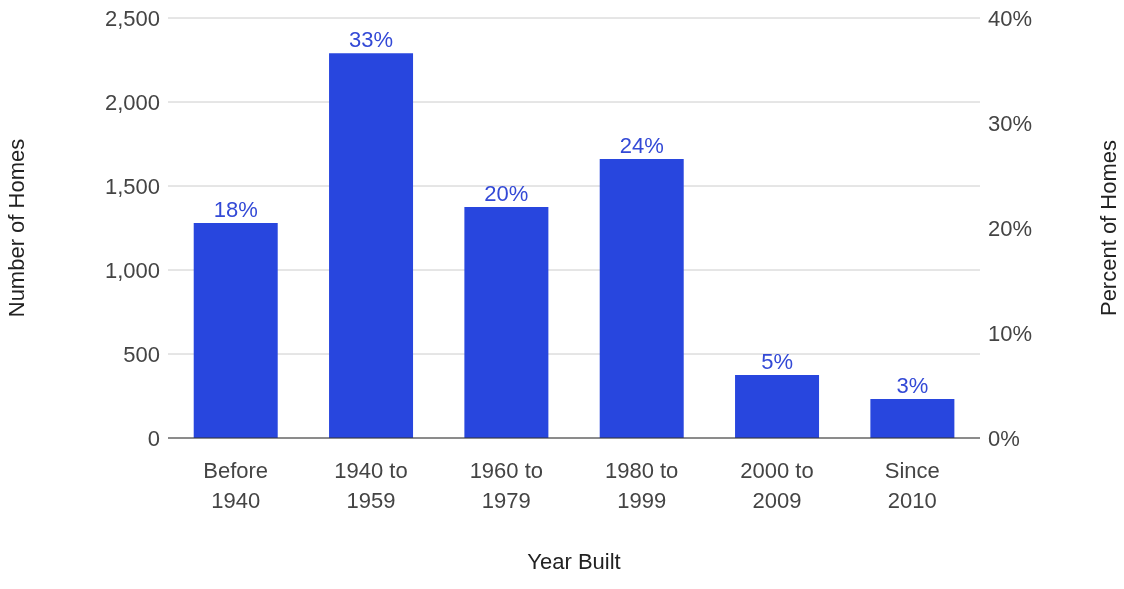  What do you see at coordinates (153, 438) in the screenshot?
I see `y-tick-label: 0` at bounding box center [153, 438].